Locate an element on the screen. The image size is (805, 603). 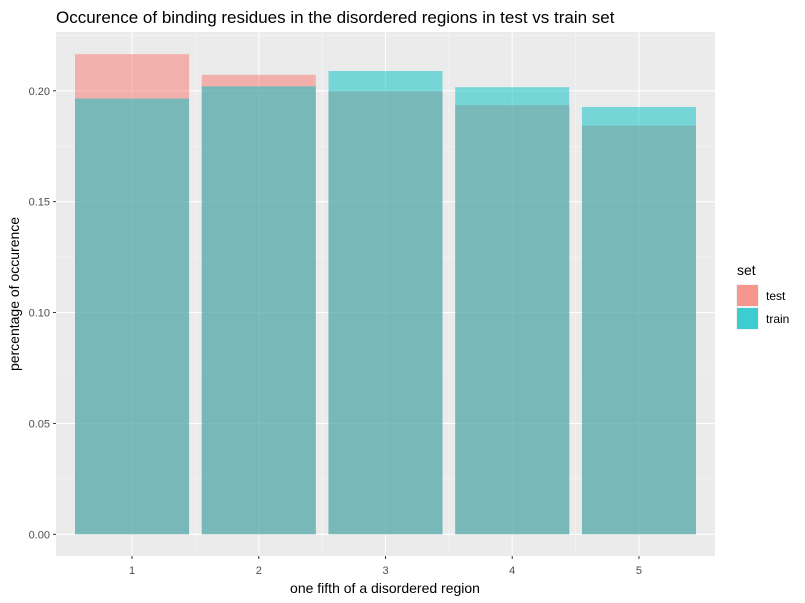
legend: set test train is located at coordinates (762, 296).